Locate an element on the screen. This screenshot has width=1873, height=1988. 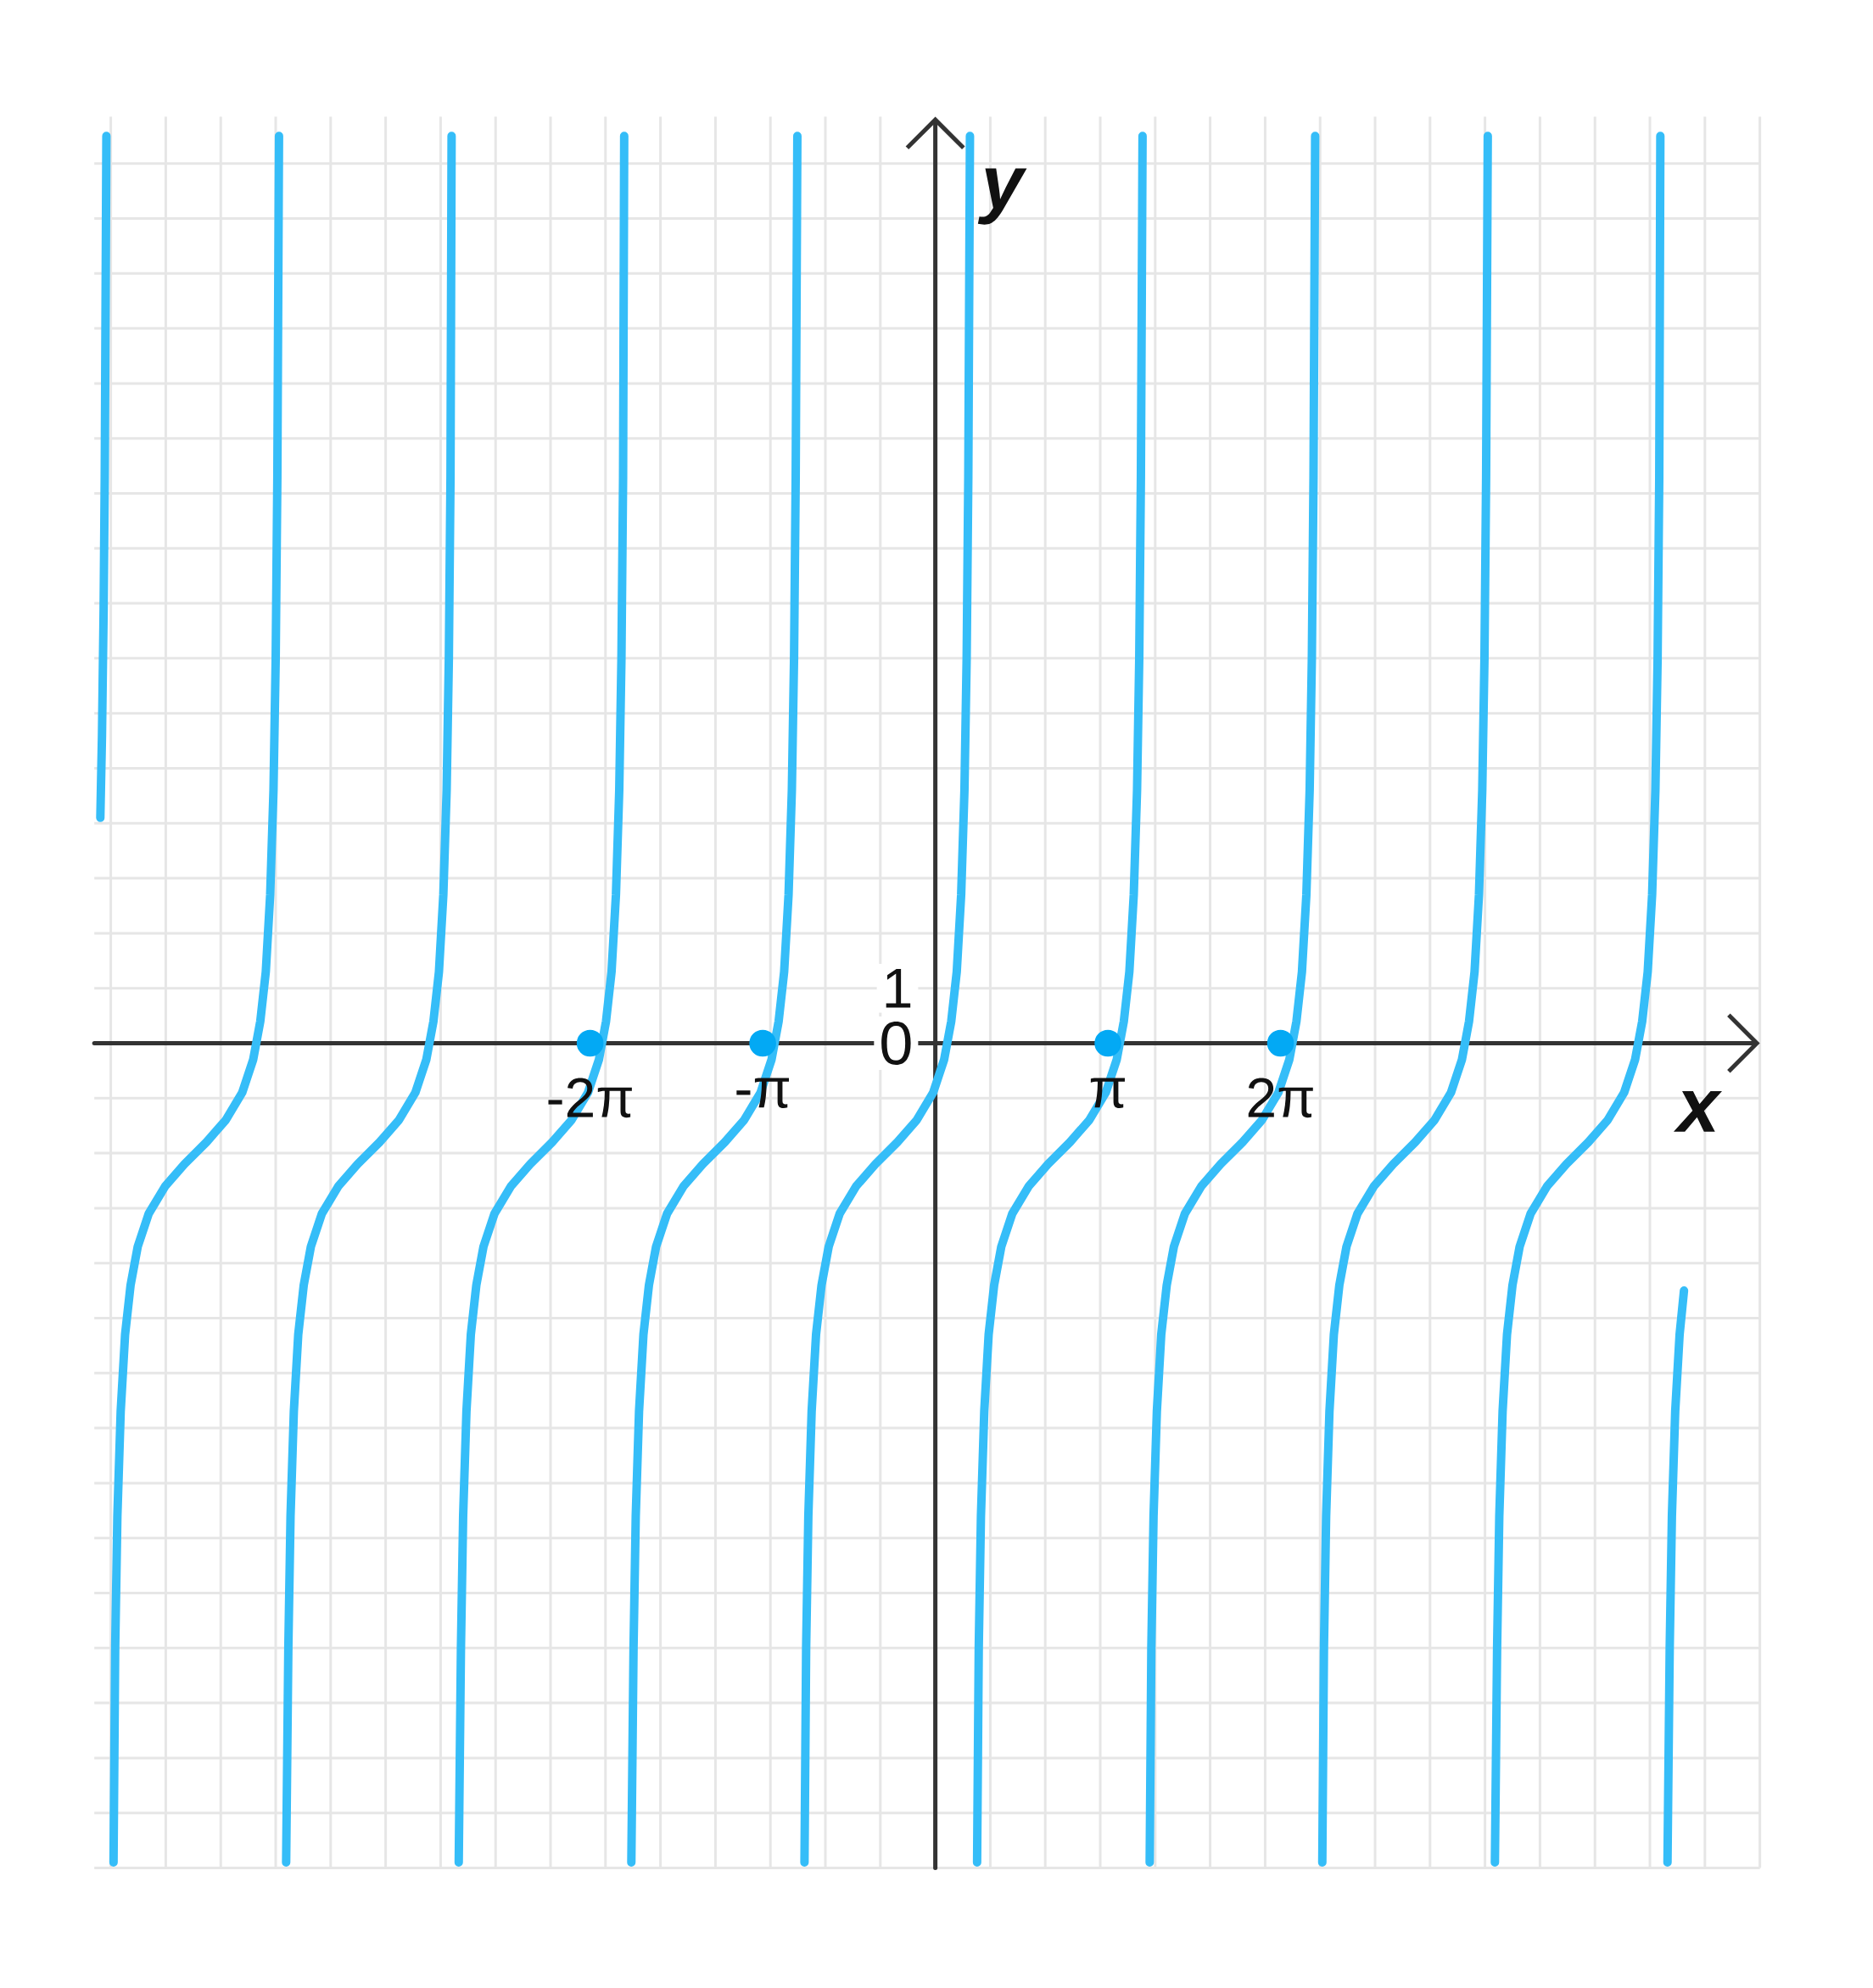
y-tick-label: 1 is located at coordinates (898, 988).